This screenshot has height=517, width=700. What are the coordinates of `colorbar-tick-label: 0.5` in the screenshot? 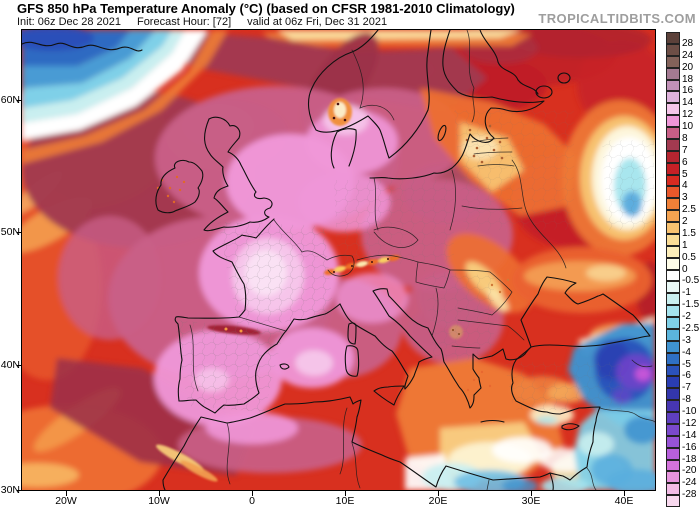 It's located at (689, 257).